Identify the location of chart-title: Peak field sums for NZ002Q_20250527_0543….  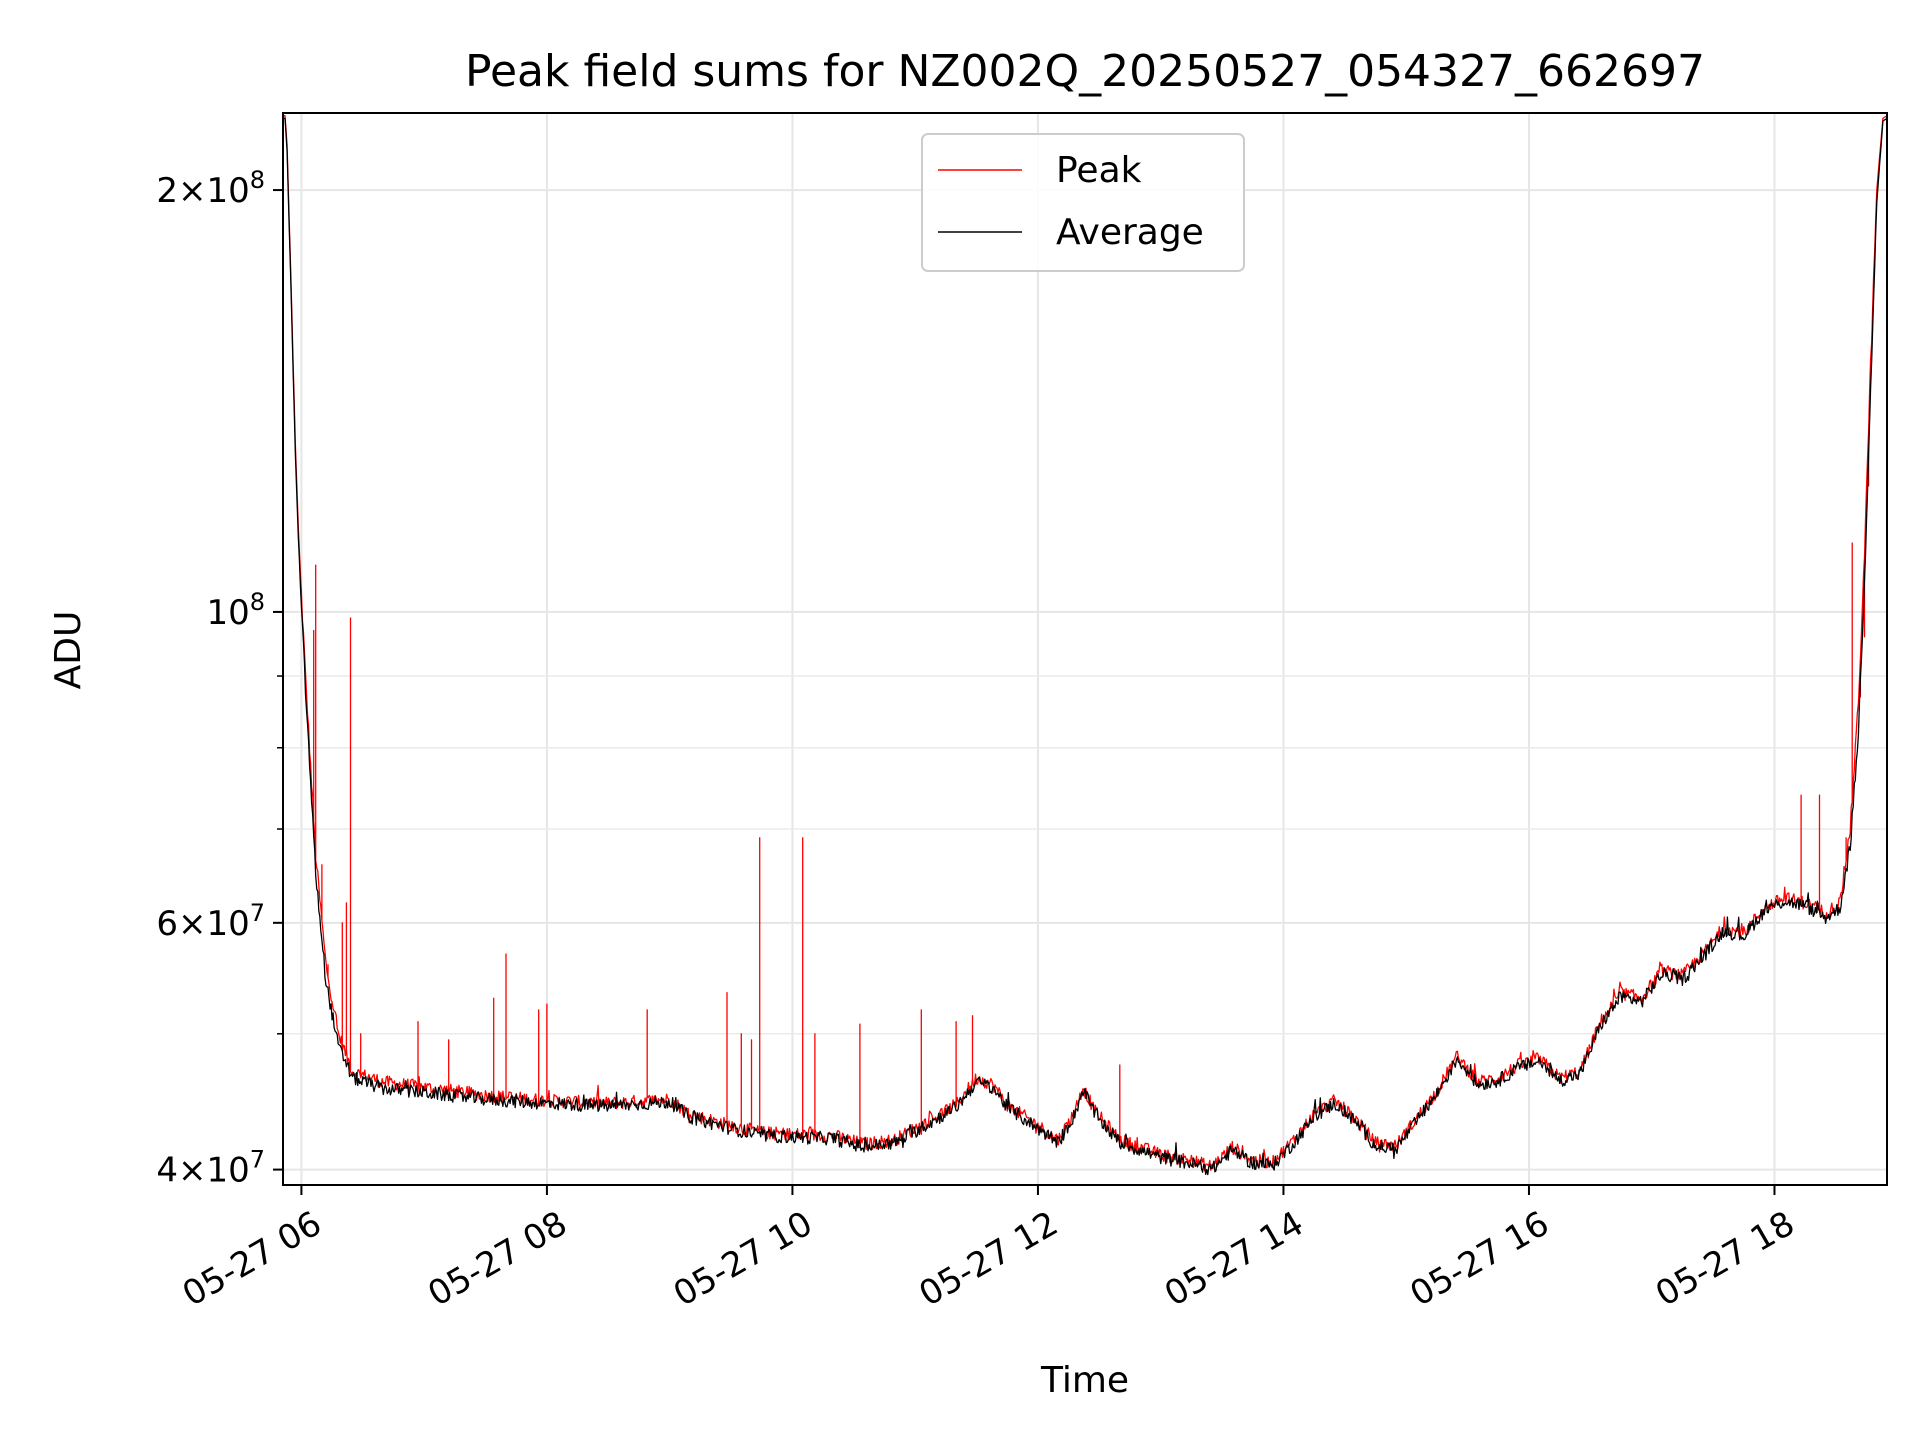
(1085, 71).